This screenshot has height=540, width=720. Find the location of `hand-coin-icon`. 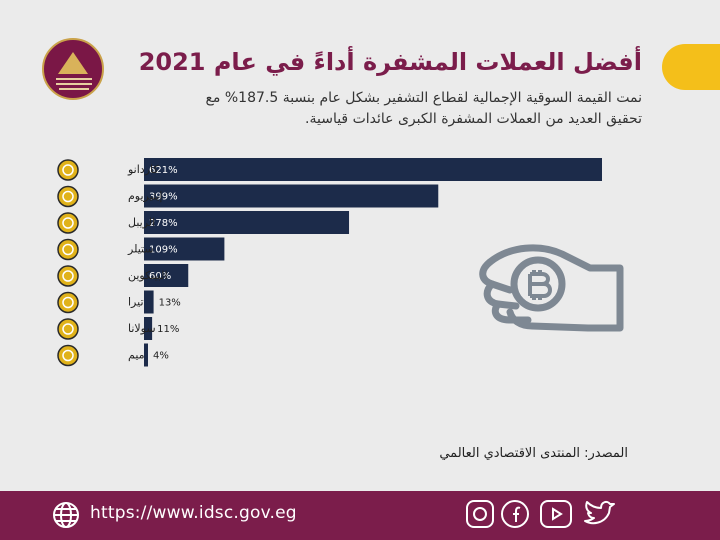

hand-coin-icon is located at coordinates (551, 288).